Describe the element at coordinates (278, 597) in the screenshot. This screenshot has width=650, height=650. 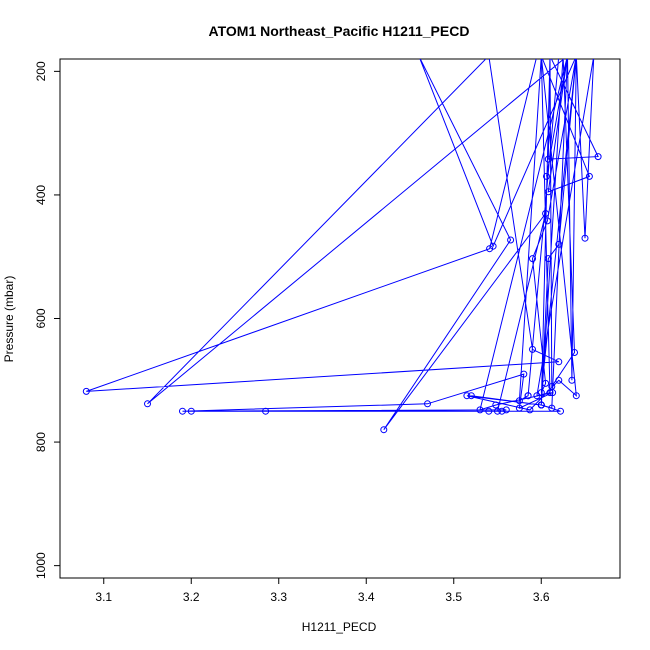
I see `x-tick-label: 3.3` at that location.